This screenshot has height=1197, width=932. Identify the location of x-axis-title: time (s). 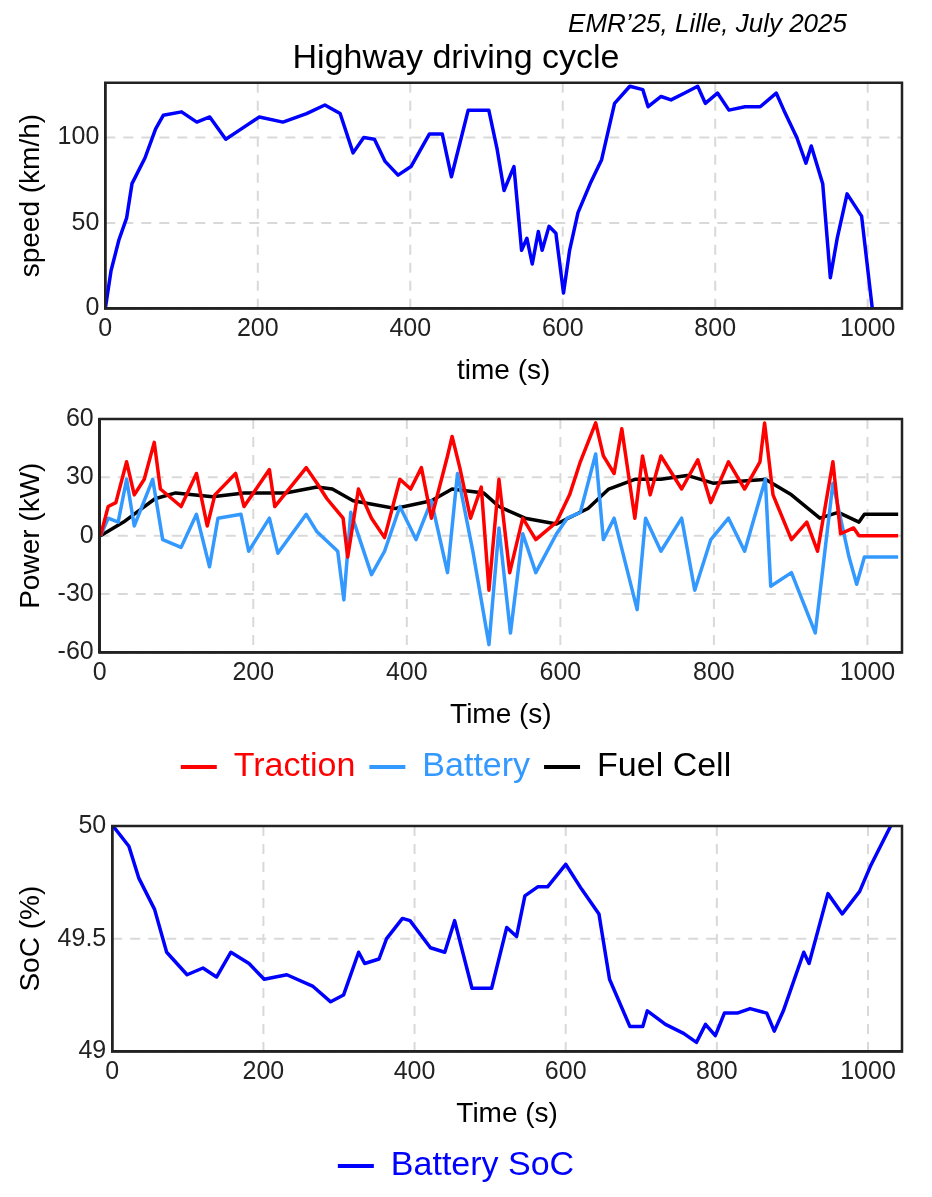
(503, 369).